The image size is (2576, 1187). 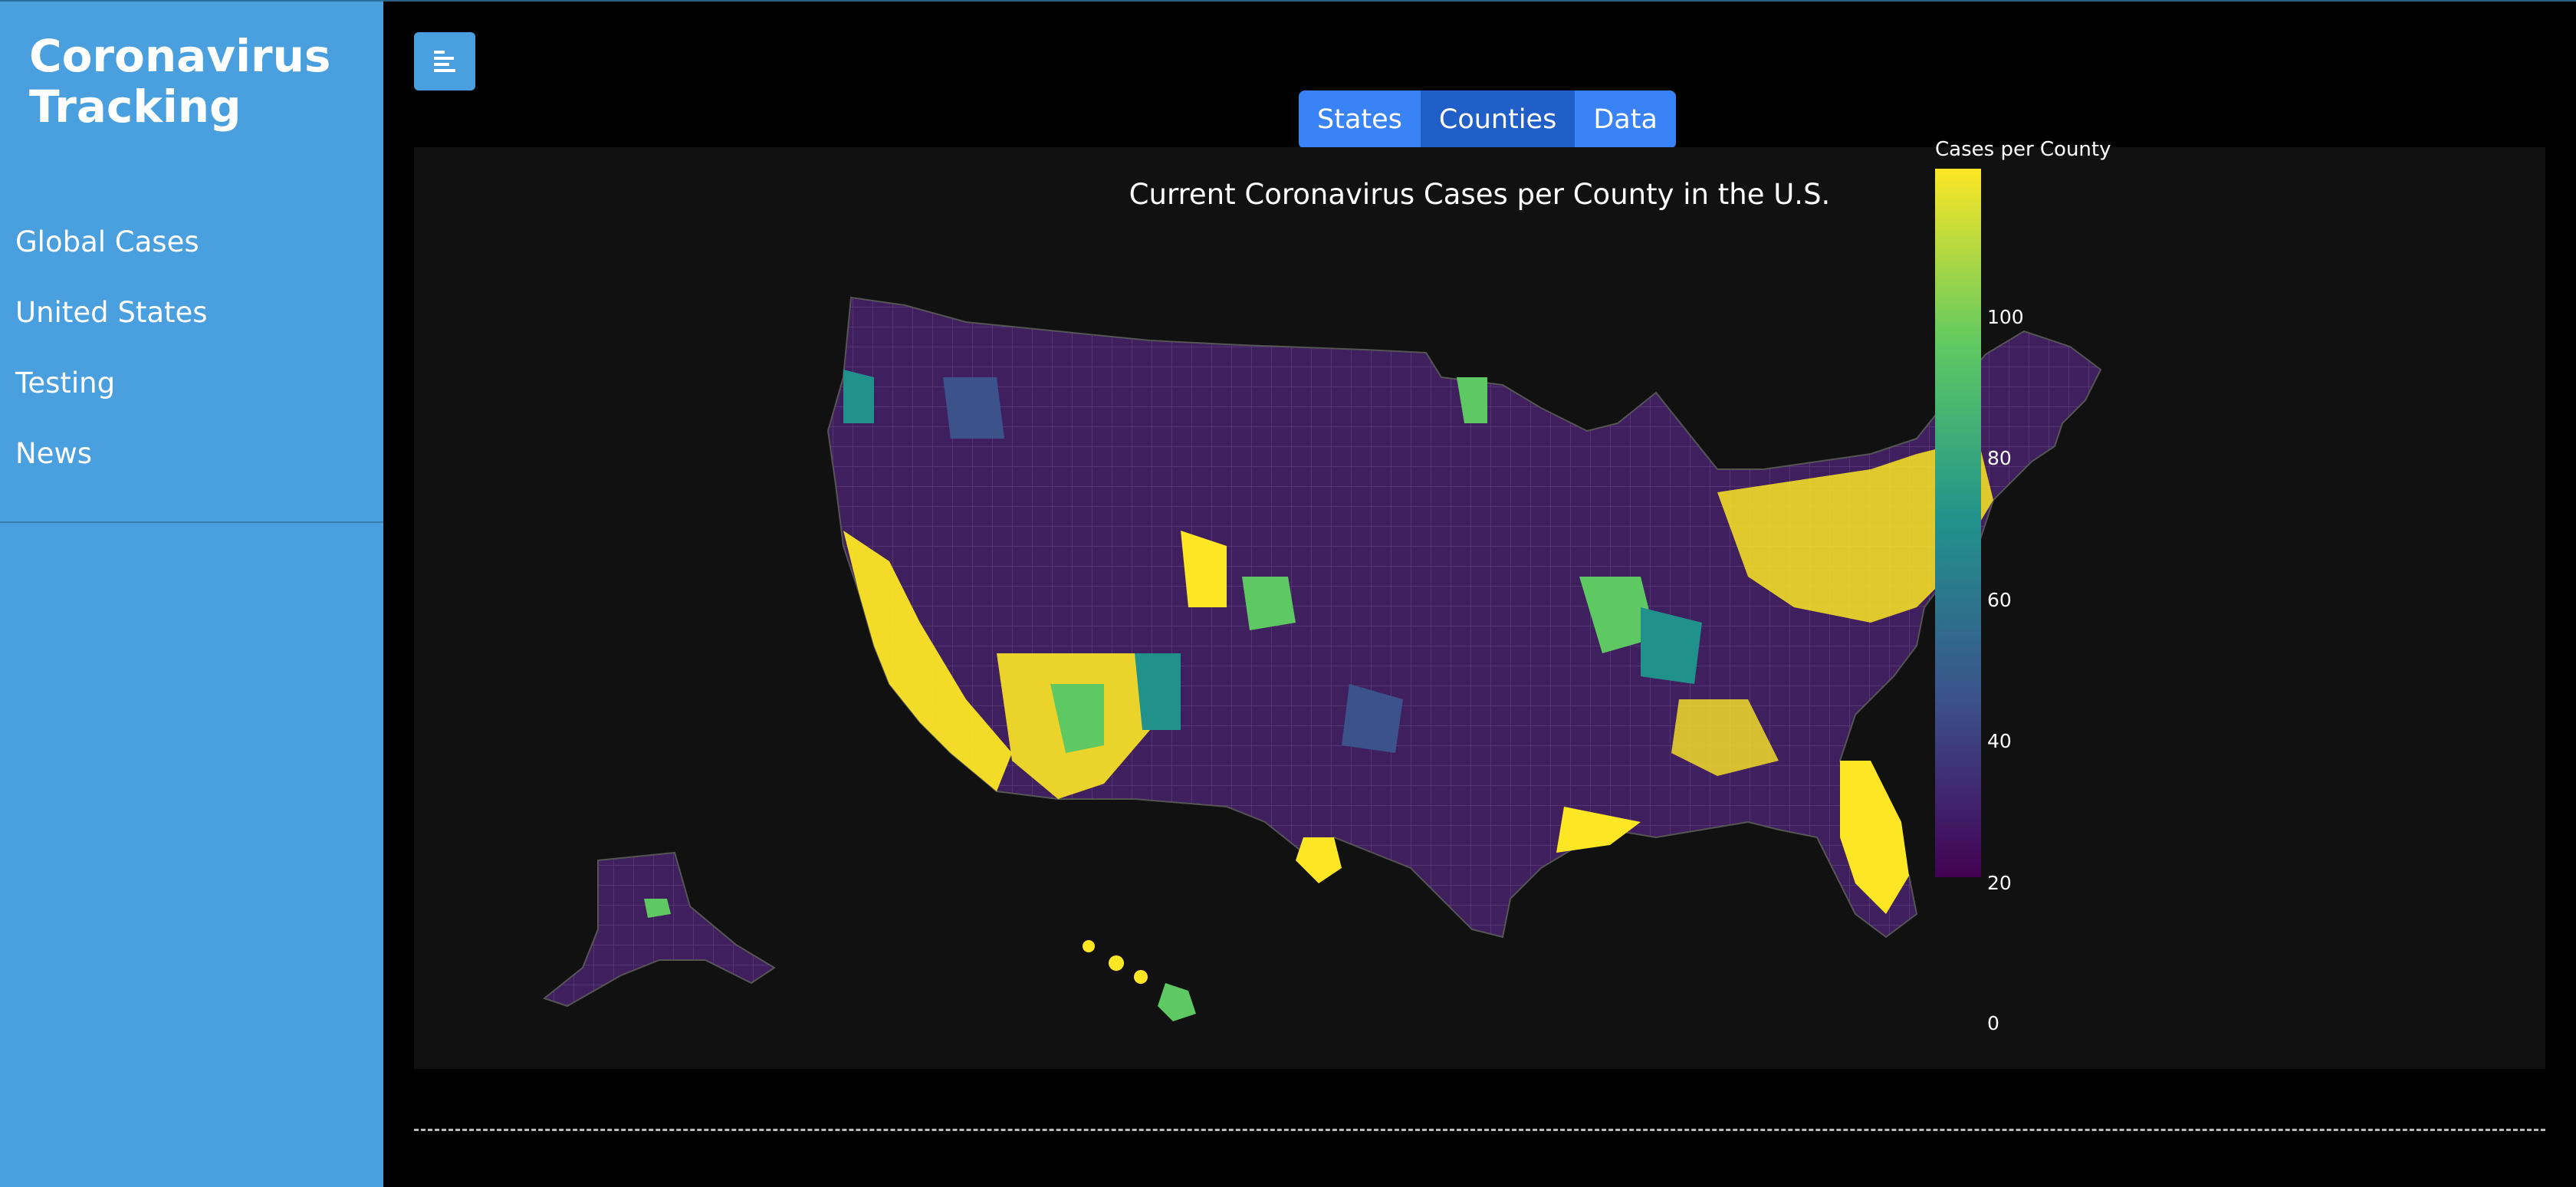 What do you see at coordinates (1999, 458) in the screenshot?
I see `colorbar-tick-80: 80` at bounding box center [1999, 458].